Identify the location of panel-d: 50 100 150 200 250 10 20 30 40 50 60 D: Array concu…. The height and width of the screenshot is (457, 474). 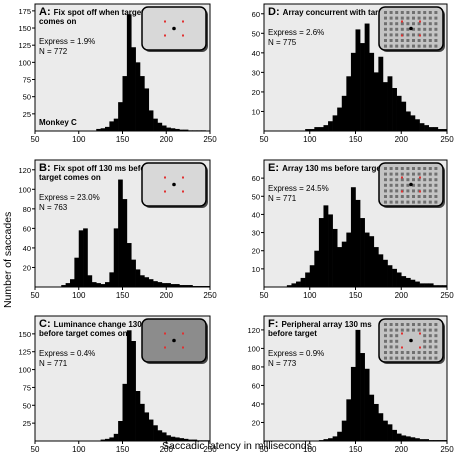
(353, 73).